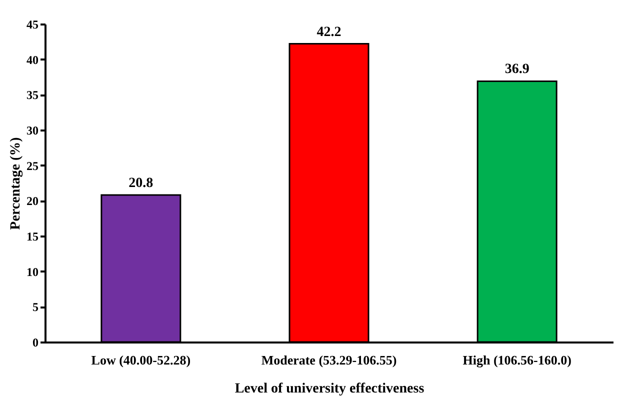 The height and width of the screenshot is (403, 621). What do you see at coordinates (32, 25) in the screenshot?
I see `y-tick-label: 45` at bounding box center [32, 25].